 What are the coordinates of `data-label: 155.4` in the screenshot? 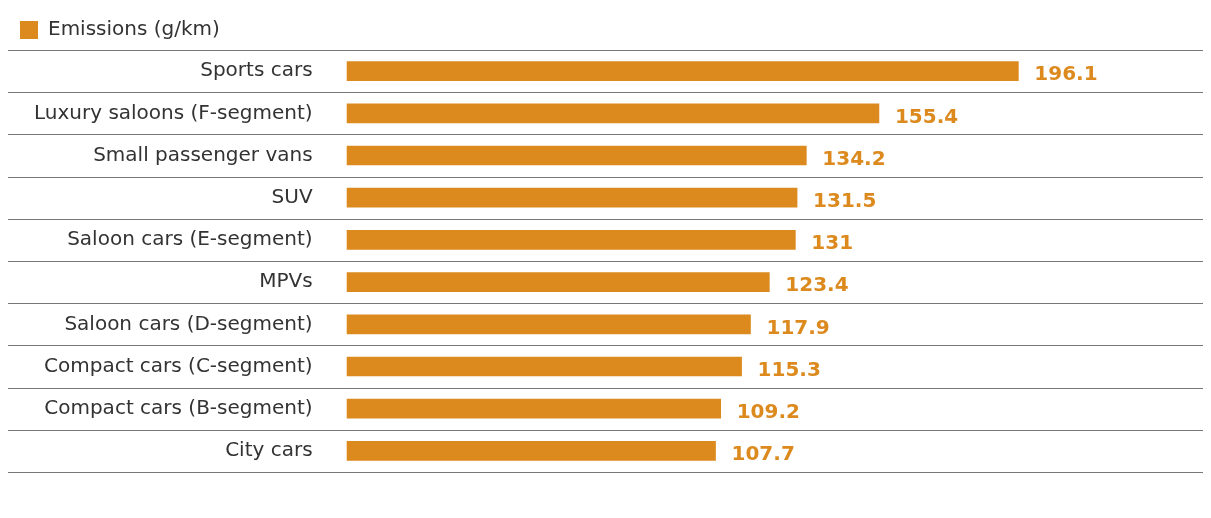 It's located at (926, 115).